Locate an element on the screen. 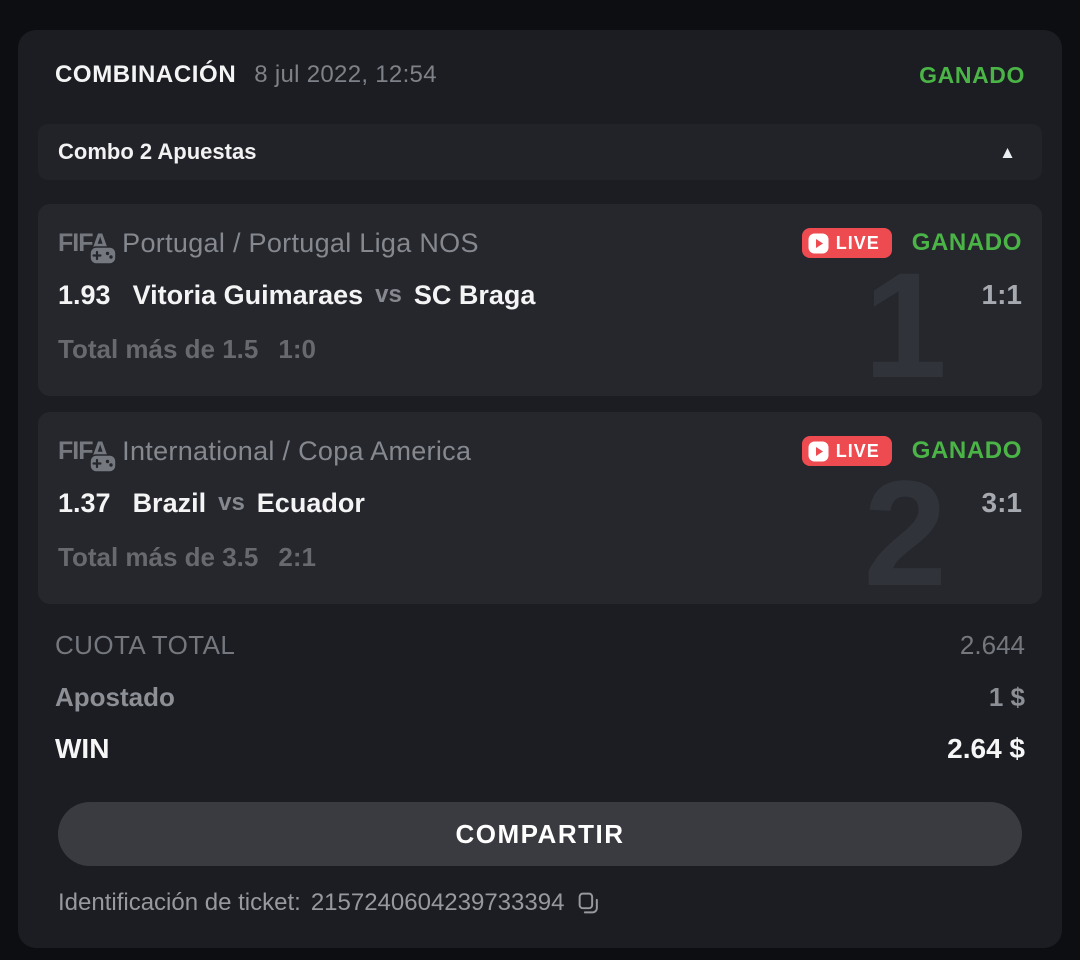  match-score: 1:1 is located at coordinates (1001, 294).